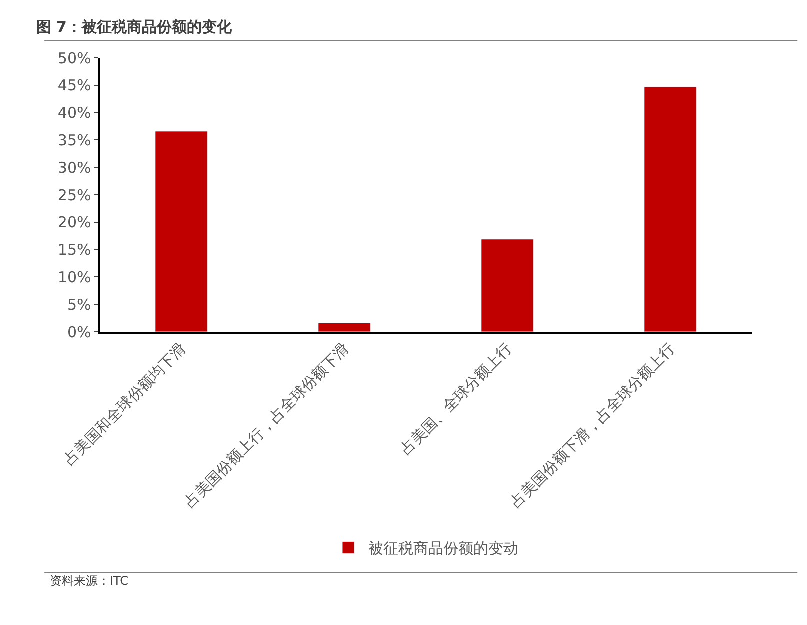 This screenshot has height=625, width=807. What do you see at coordinates (134, 27) in the screenshot?
I see `chart-title: 图 7：被征税商品份额的变化` at bounding box center [134, 27].